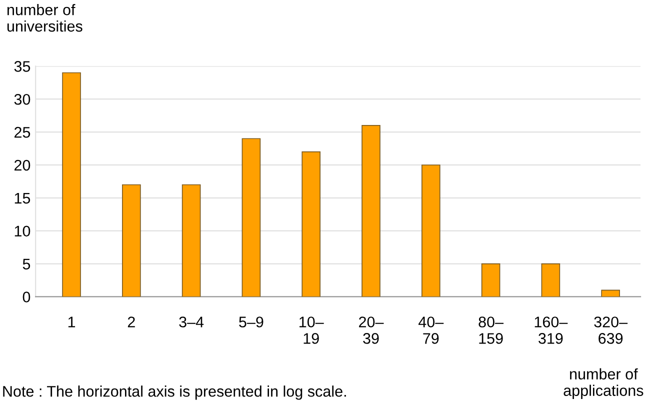 The height and width of the screenshot is (401, 647). Describe the element at coordinates (491, 330) in the screenshot. I see `x-tick-label: 80– 159` at that location.